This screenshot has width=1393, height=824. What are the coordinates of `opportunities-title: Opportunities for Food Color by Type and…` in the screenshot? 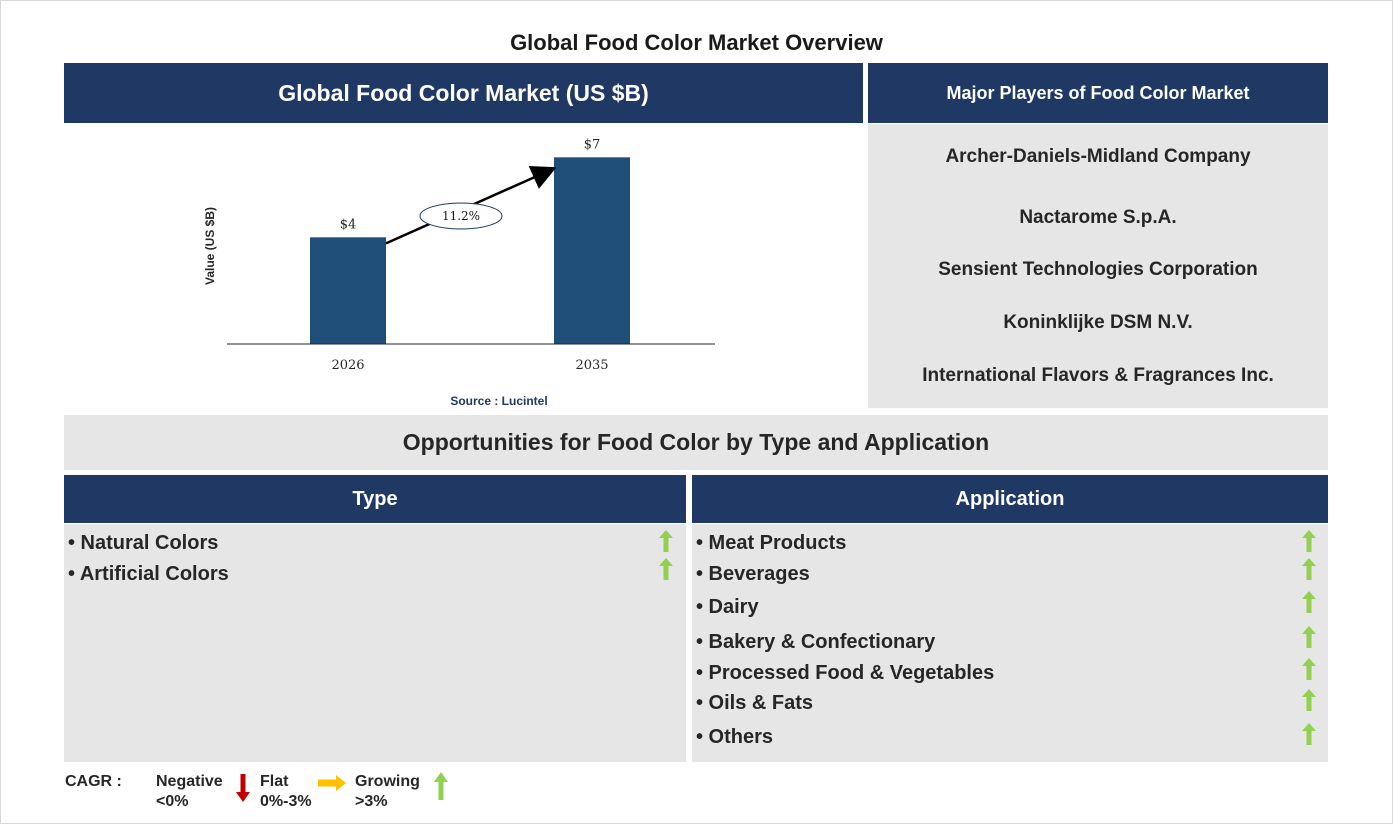 It's located at (696, 442).